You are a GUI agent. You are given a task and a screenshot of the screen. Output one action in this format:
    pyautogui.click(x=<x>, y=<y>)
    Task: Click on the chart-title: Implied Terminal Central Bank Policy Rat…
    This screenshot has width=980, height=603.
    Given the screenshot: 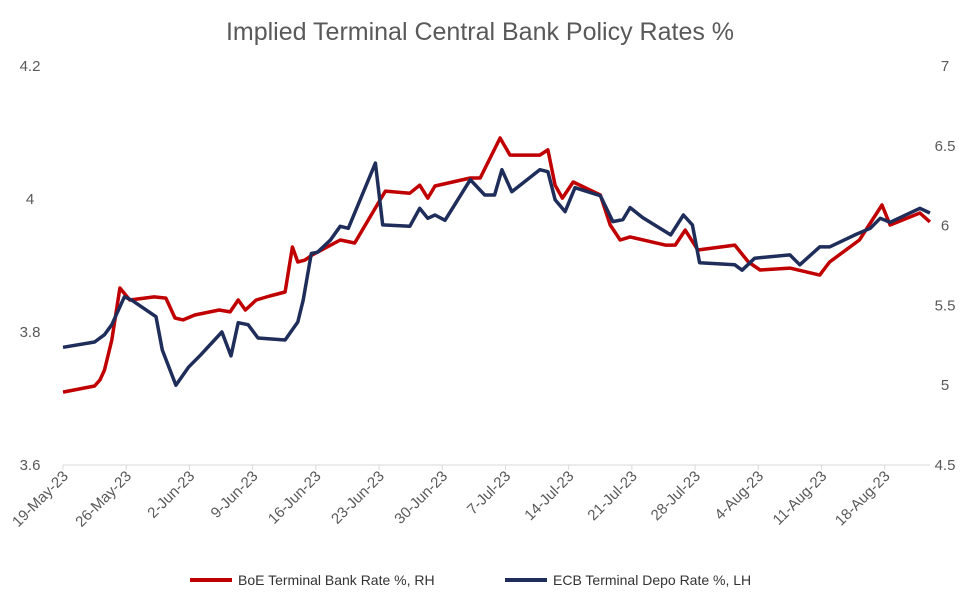 What is the action you would take?
    pyautogui.click(x=480, y=32)
    